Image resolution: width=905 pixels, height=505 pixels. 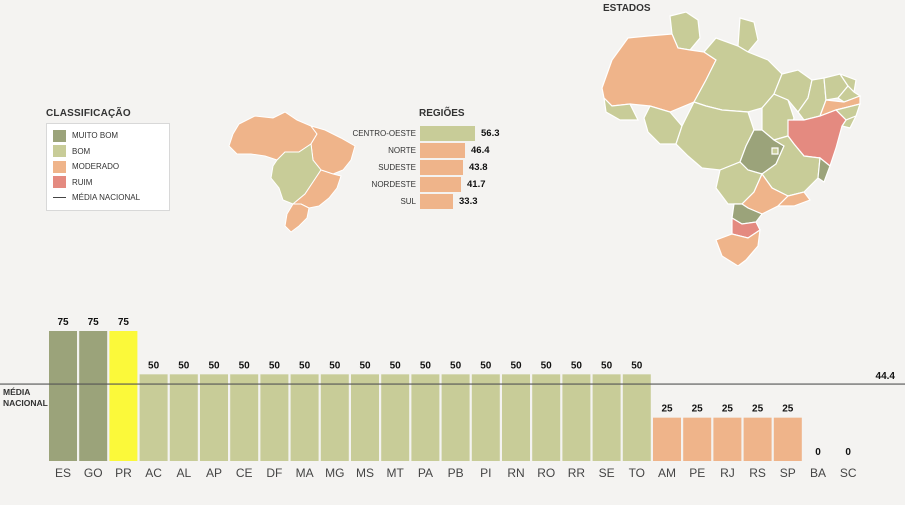 What do you see at coordinates (787, 439) in the screenshot?
I see `bar-sp` at bounding box center [787, 439].